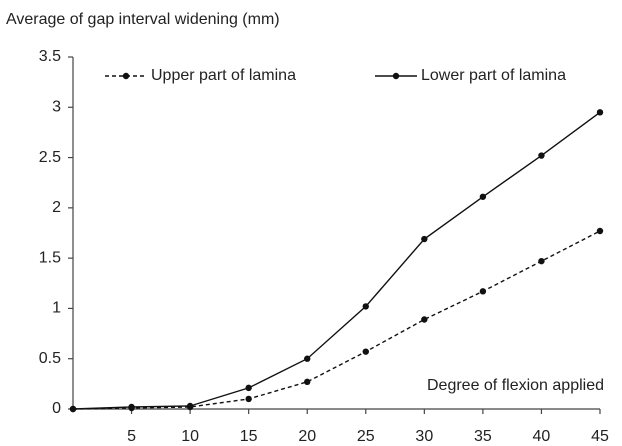 The image size is (622, 446). Describe the element at coordinates (50, 358) in the screenshot. I see `y-tick-label: 0.5` at that location.